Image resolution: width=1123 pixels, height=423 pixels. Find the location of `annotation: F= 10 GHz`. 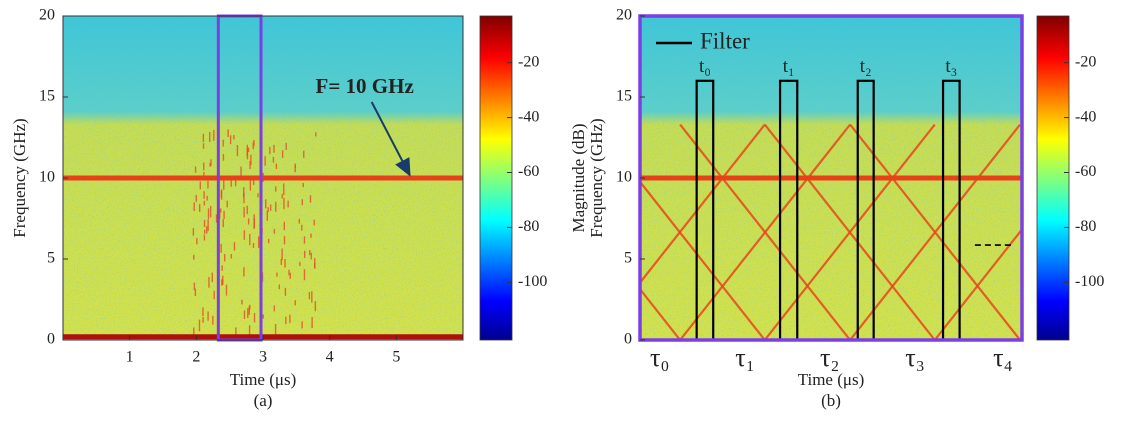

annotation: F= 10 GHz is located at coordinates (365, 86).